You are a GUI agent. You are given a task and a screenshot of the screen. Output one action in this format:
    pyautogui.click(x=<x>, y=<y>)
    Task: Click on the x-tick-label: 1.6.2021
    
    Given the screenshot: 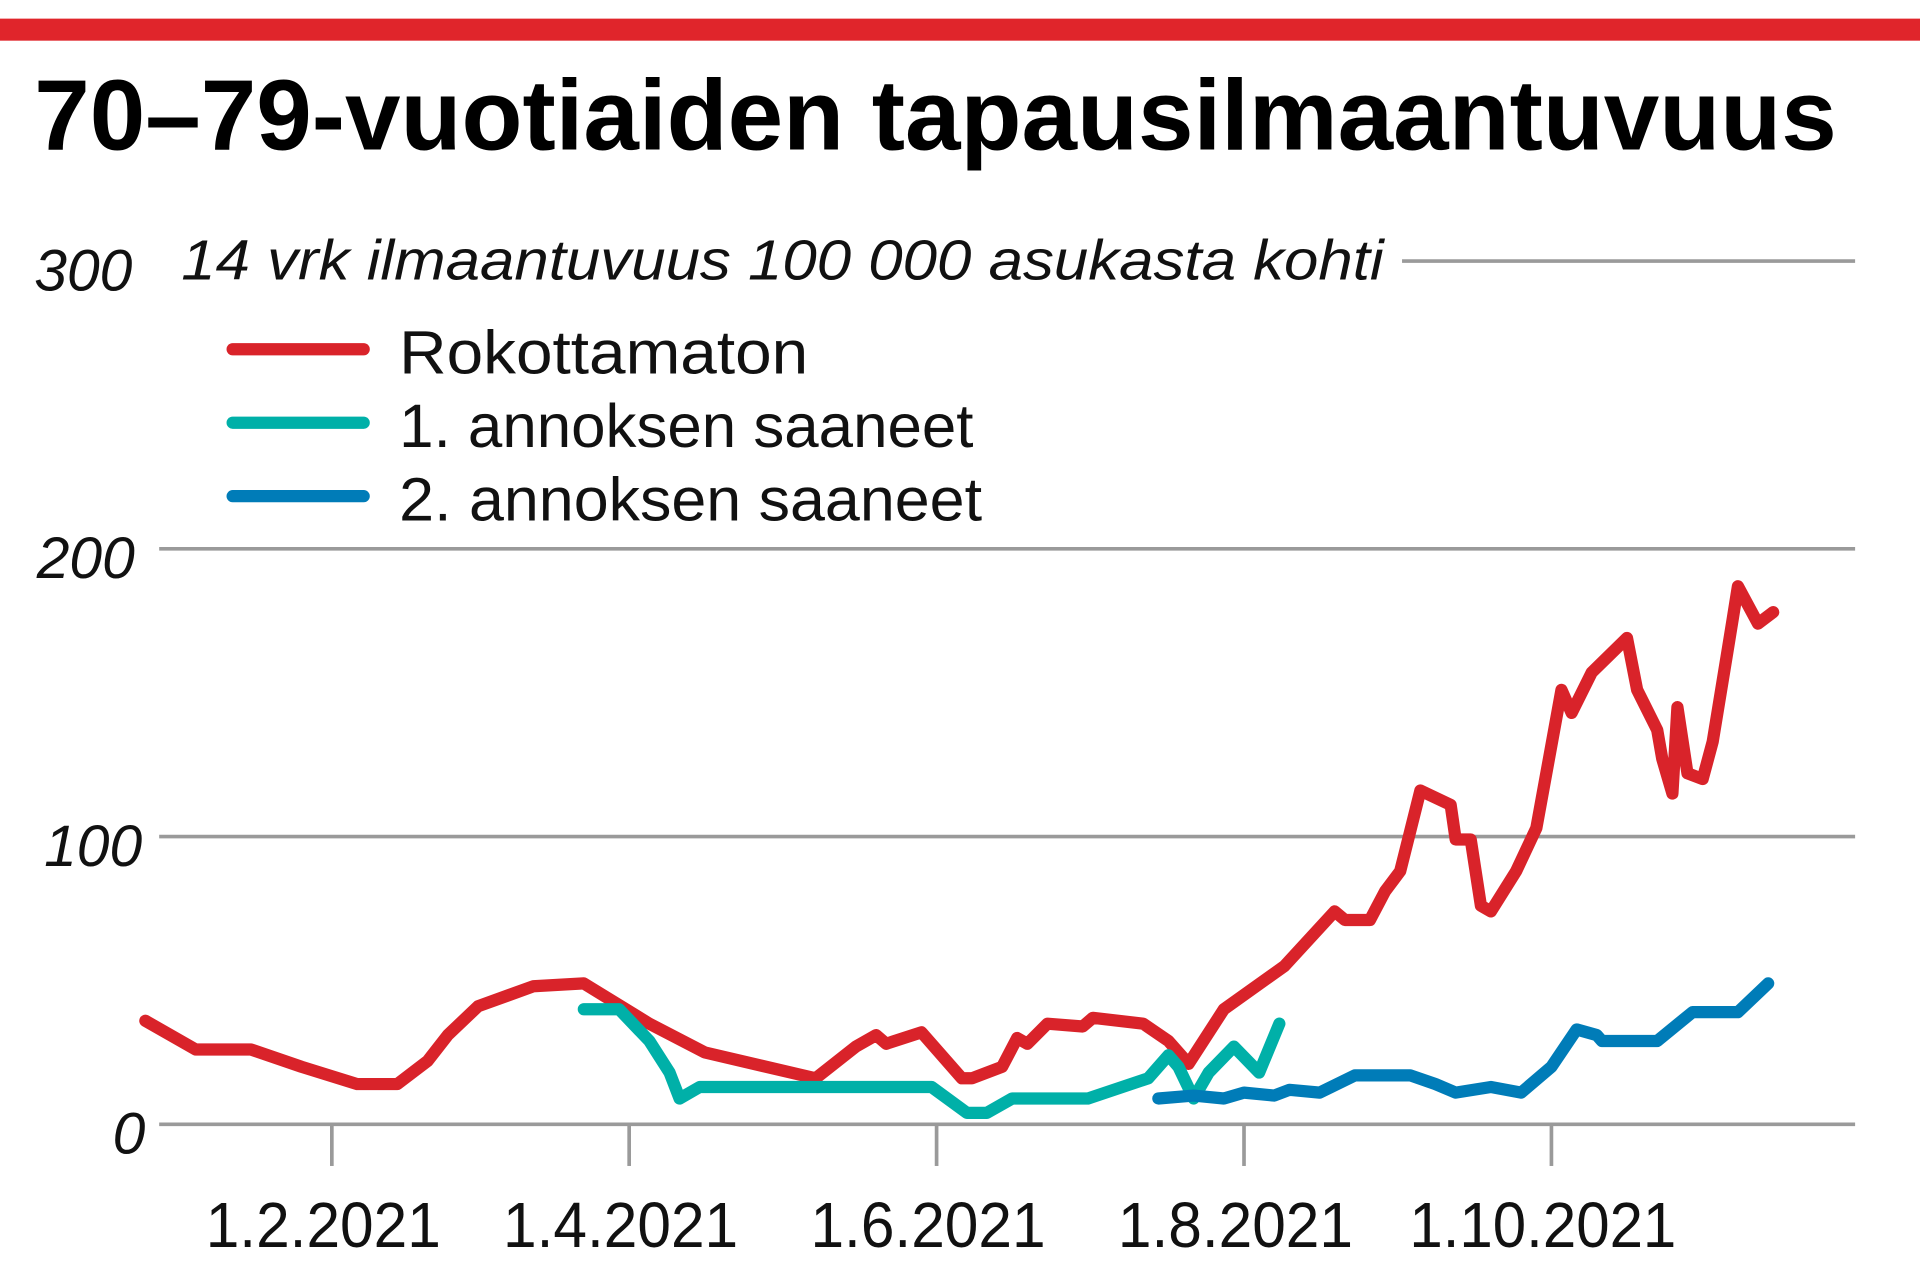 What is the action you would take?
    pyautogui.click(x=927, y=1225)
    